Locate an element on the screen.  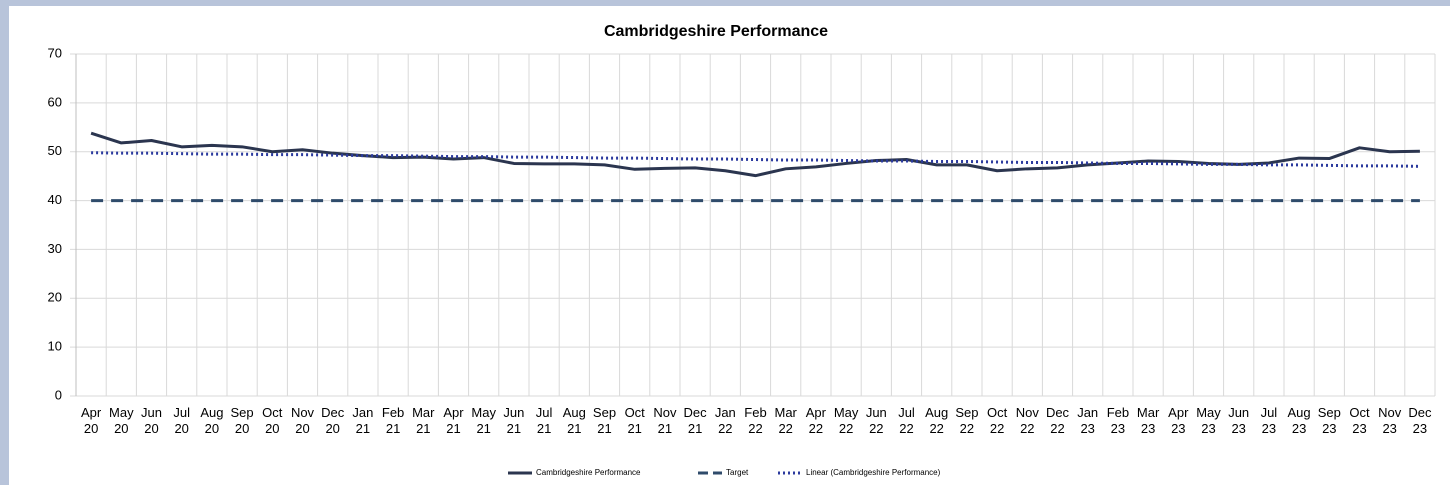
y-tick-label: 0 is located at coordinates (58, 394).